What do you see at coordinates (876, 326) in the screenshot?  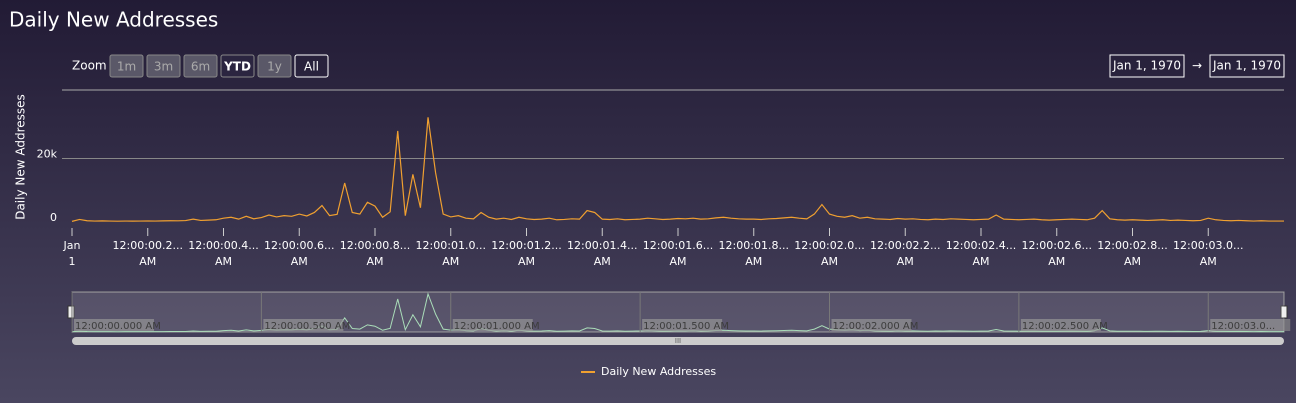 I see `navigator-tick-label: 12:00:02.000 AM` at bounding box center [876, 326].